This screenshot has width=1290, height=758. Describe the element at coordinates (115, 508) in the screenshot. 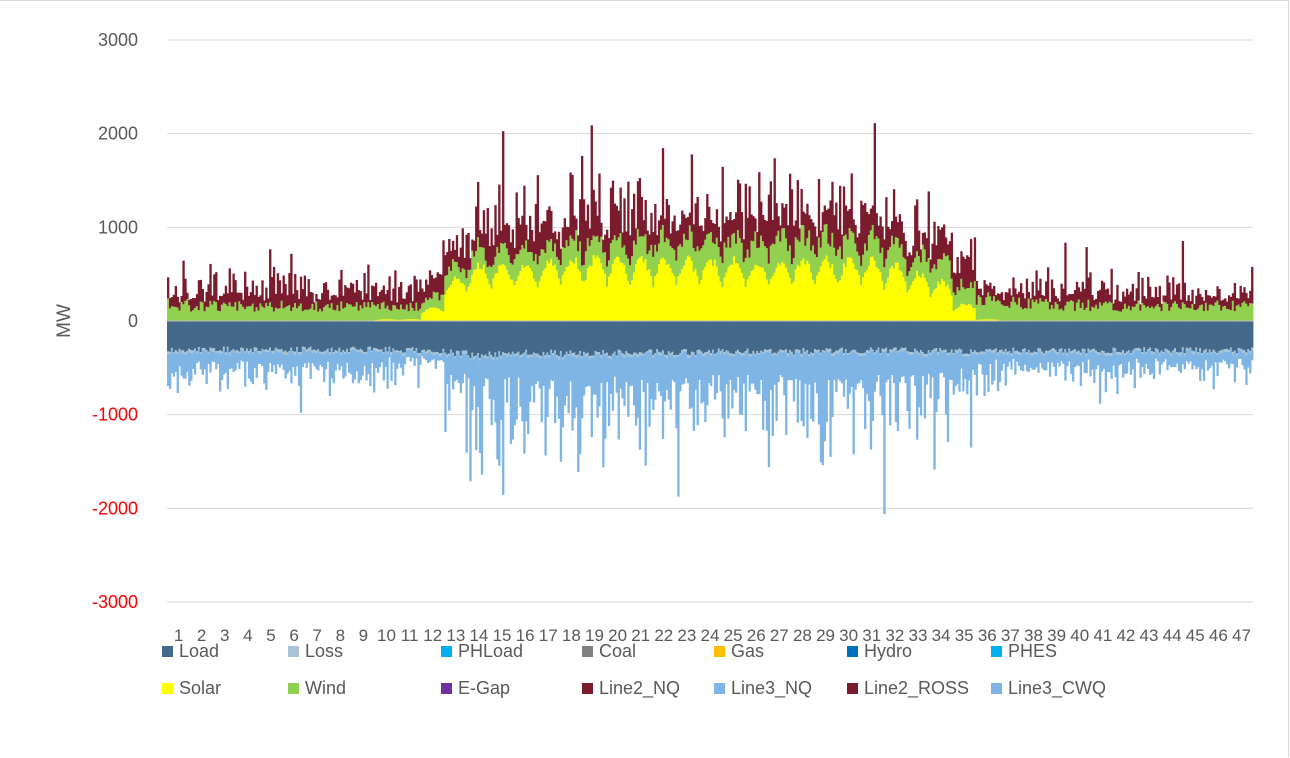

I see `y-tick-label: -2000` at that location.